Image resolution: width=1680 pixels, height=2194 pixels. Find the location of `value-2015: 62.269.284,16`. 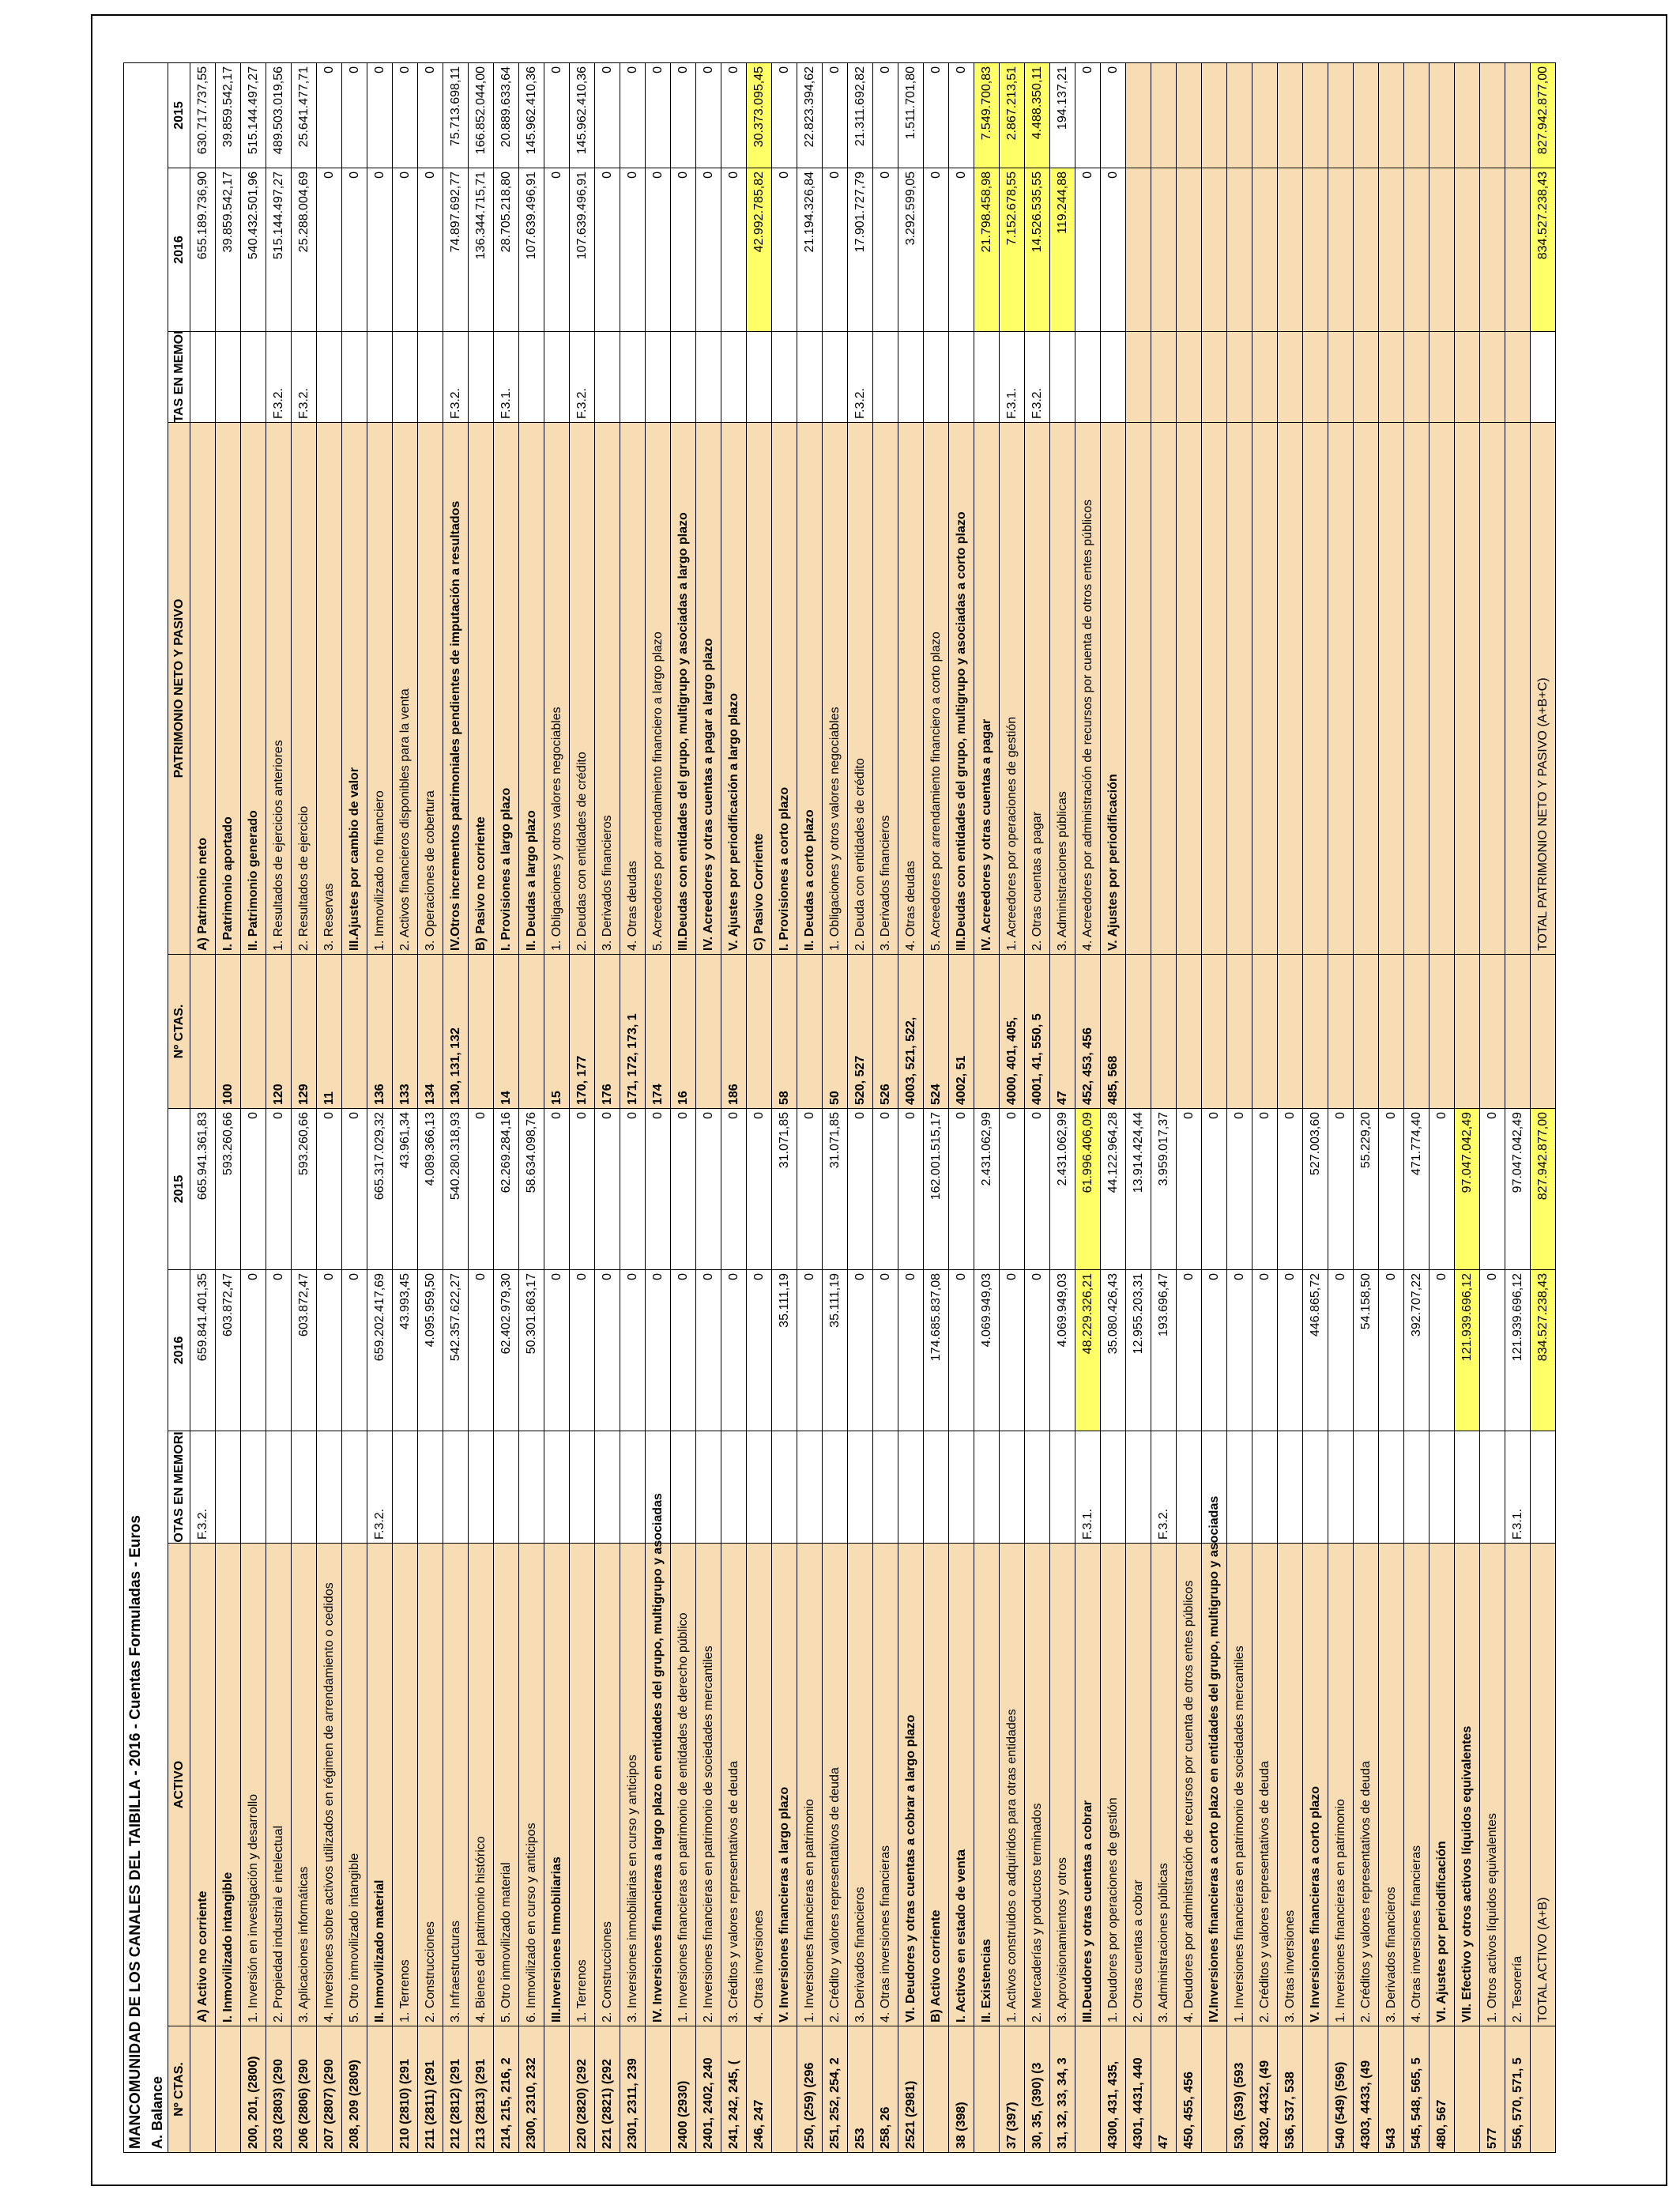

value-2015: 62.269.284,16 is located at coordinates (506, 1152).